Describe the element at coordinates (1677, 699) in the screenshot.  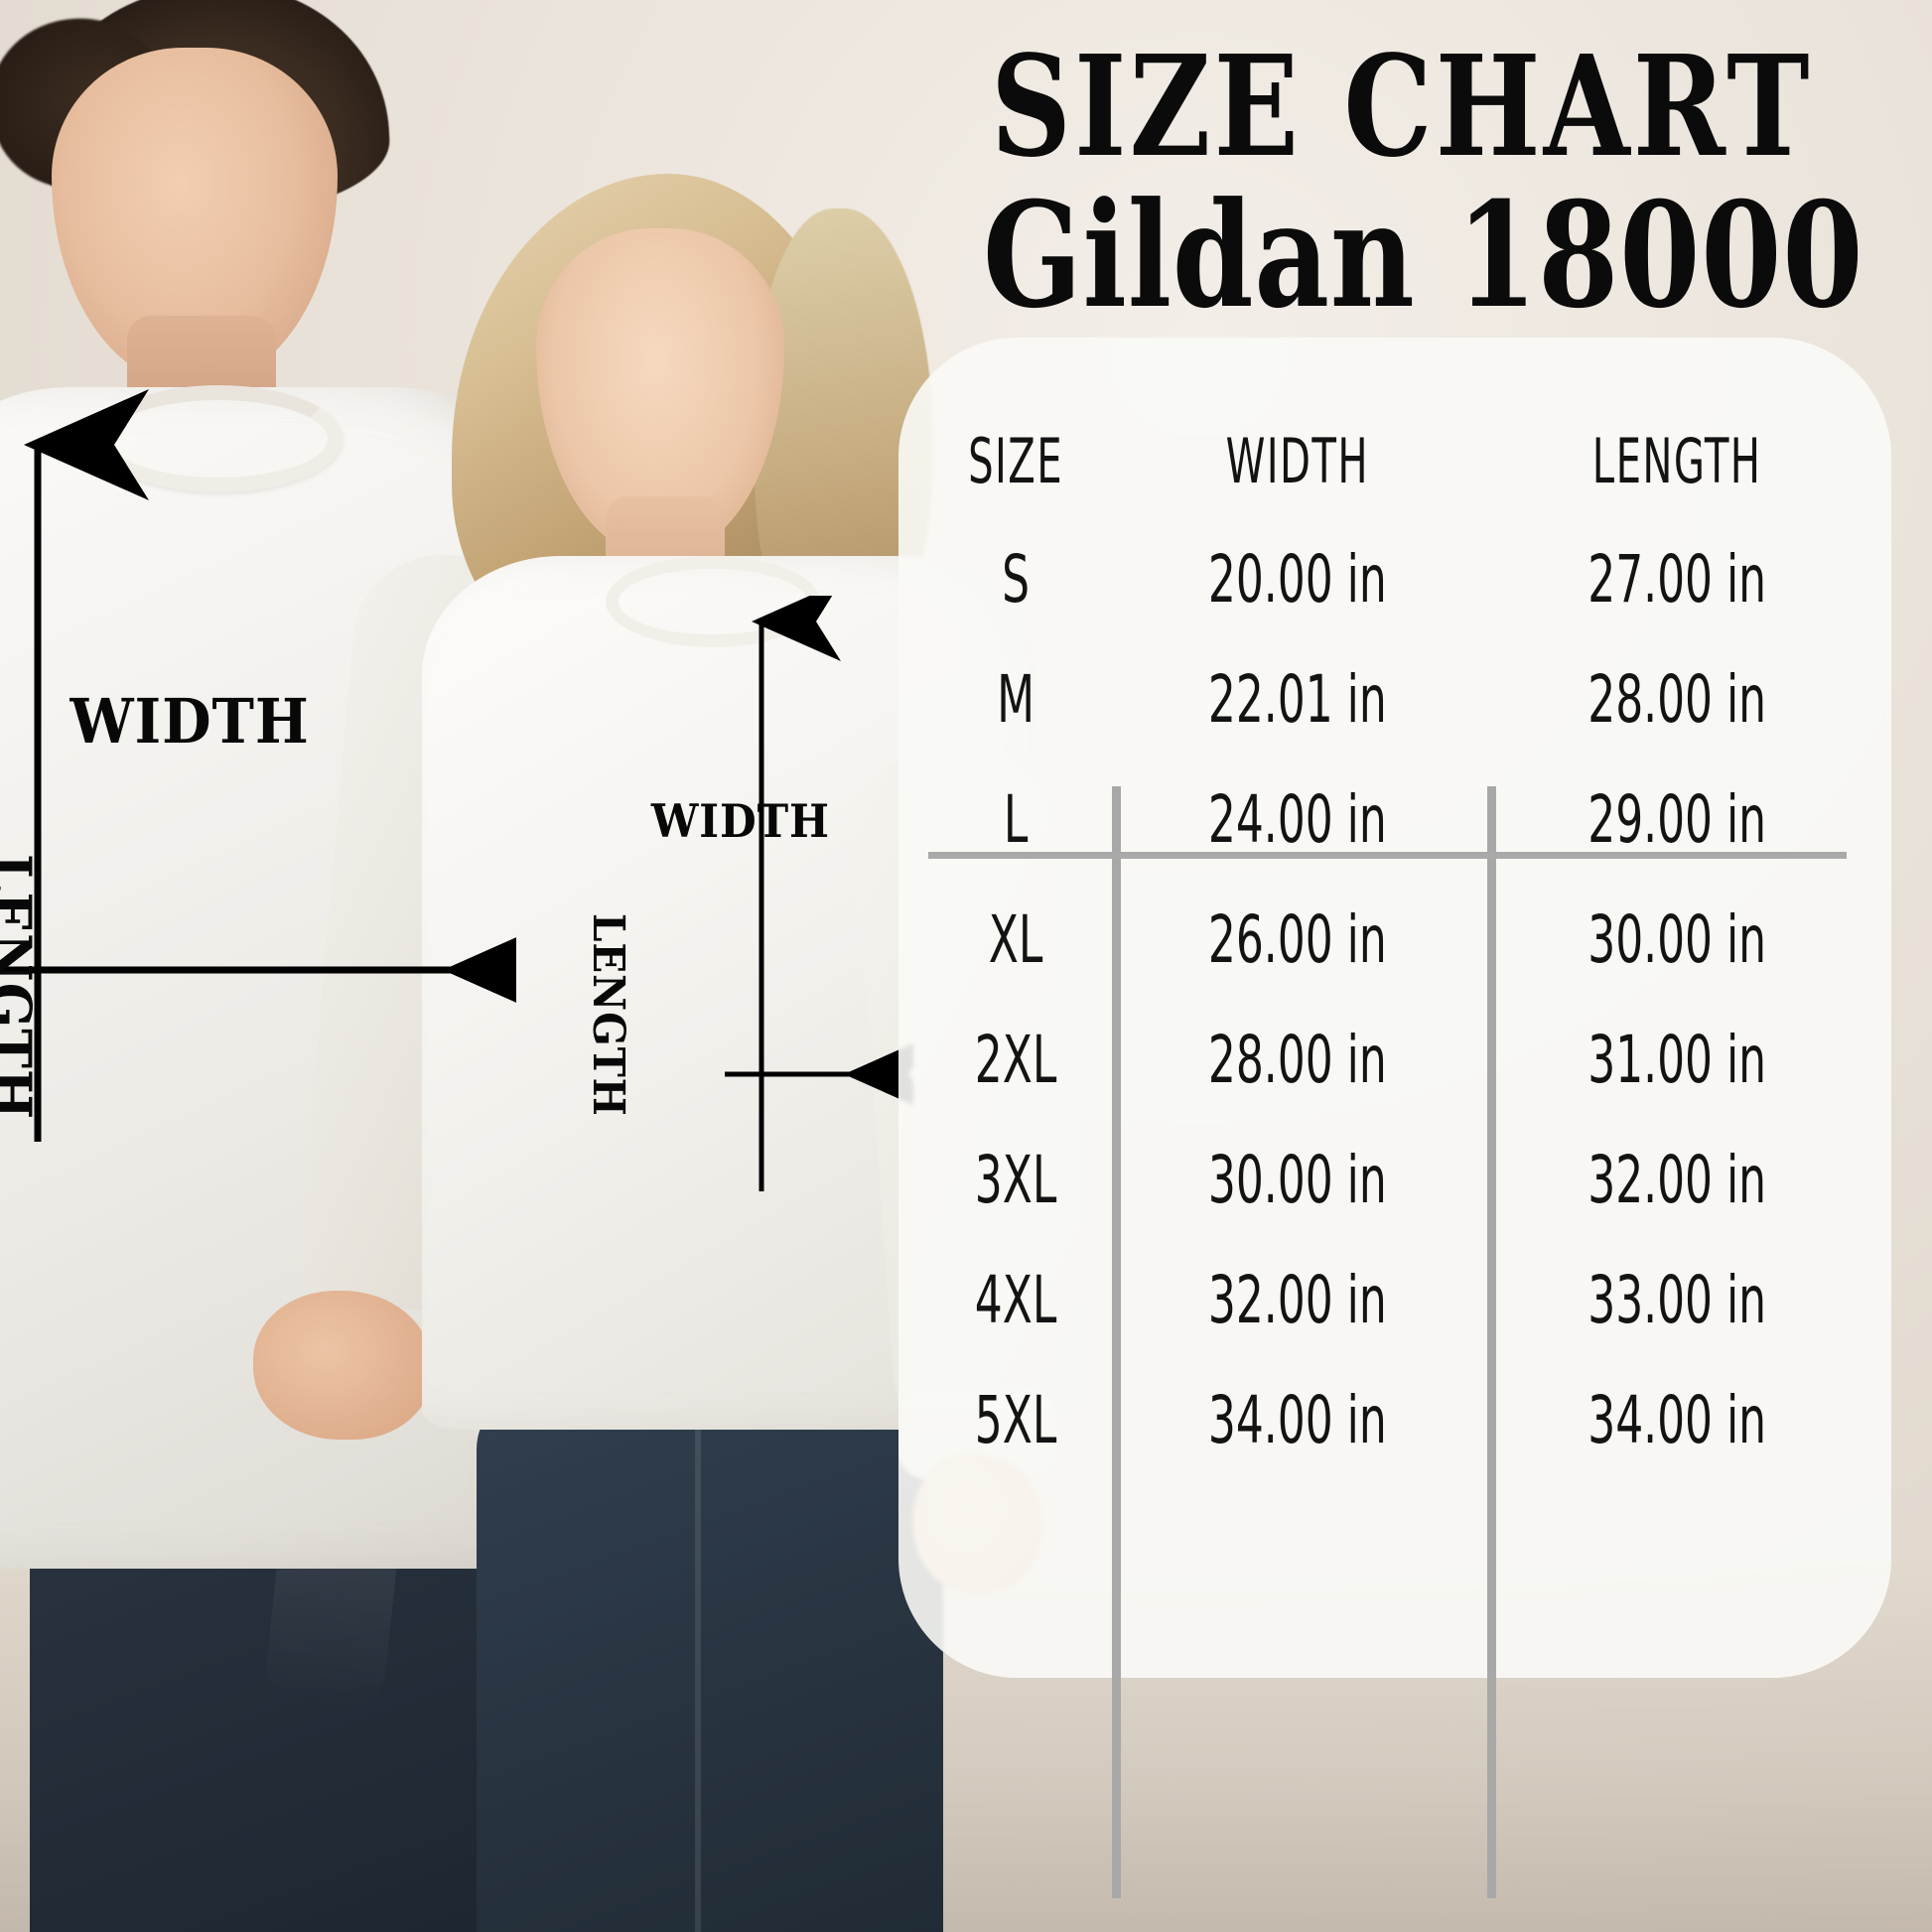
I see `cell-length: 28.00 in` at that location.